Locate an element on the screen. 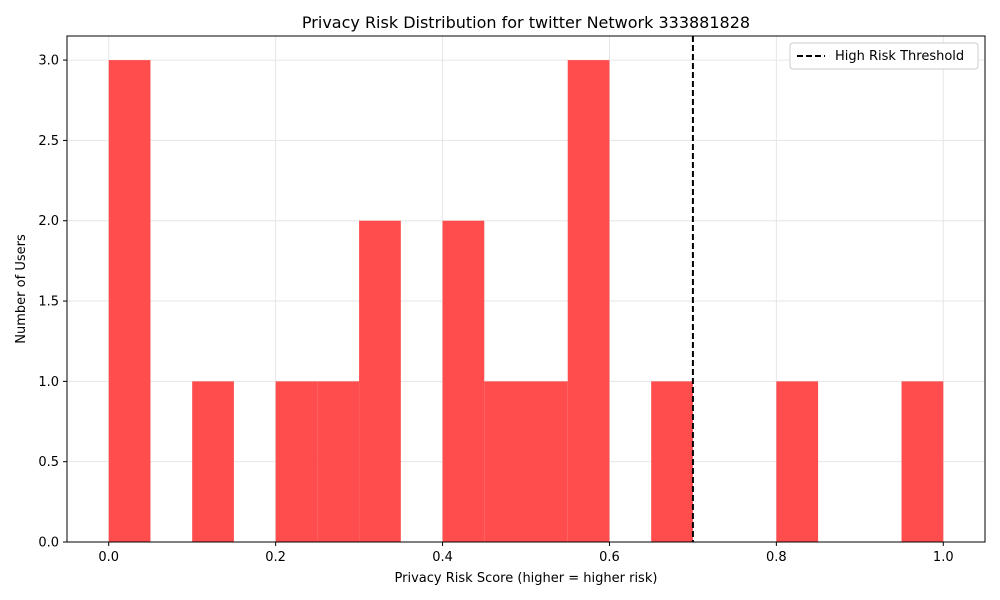  y-tick-label: 1.0 is located at coordinates (48, 382).